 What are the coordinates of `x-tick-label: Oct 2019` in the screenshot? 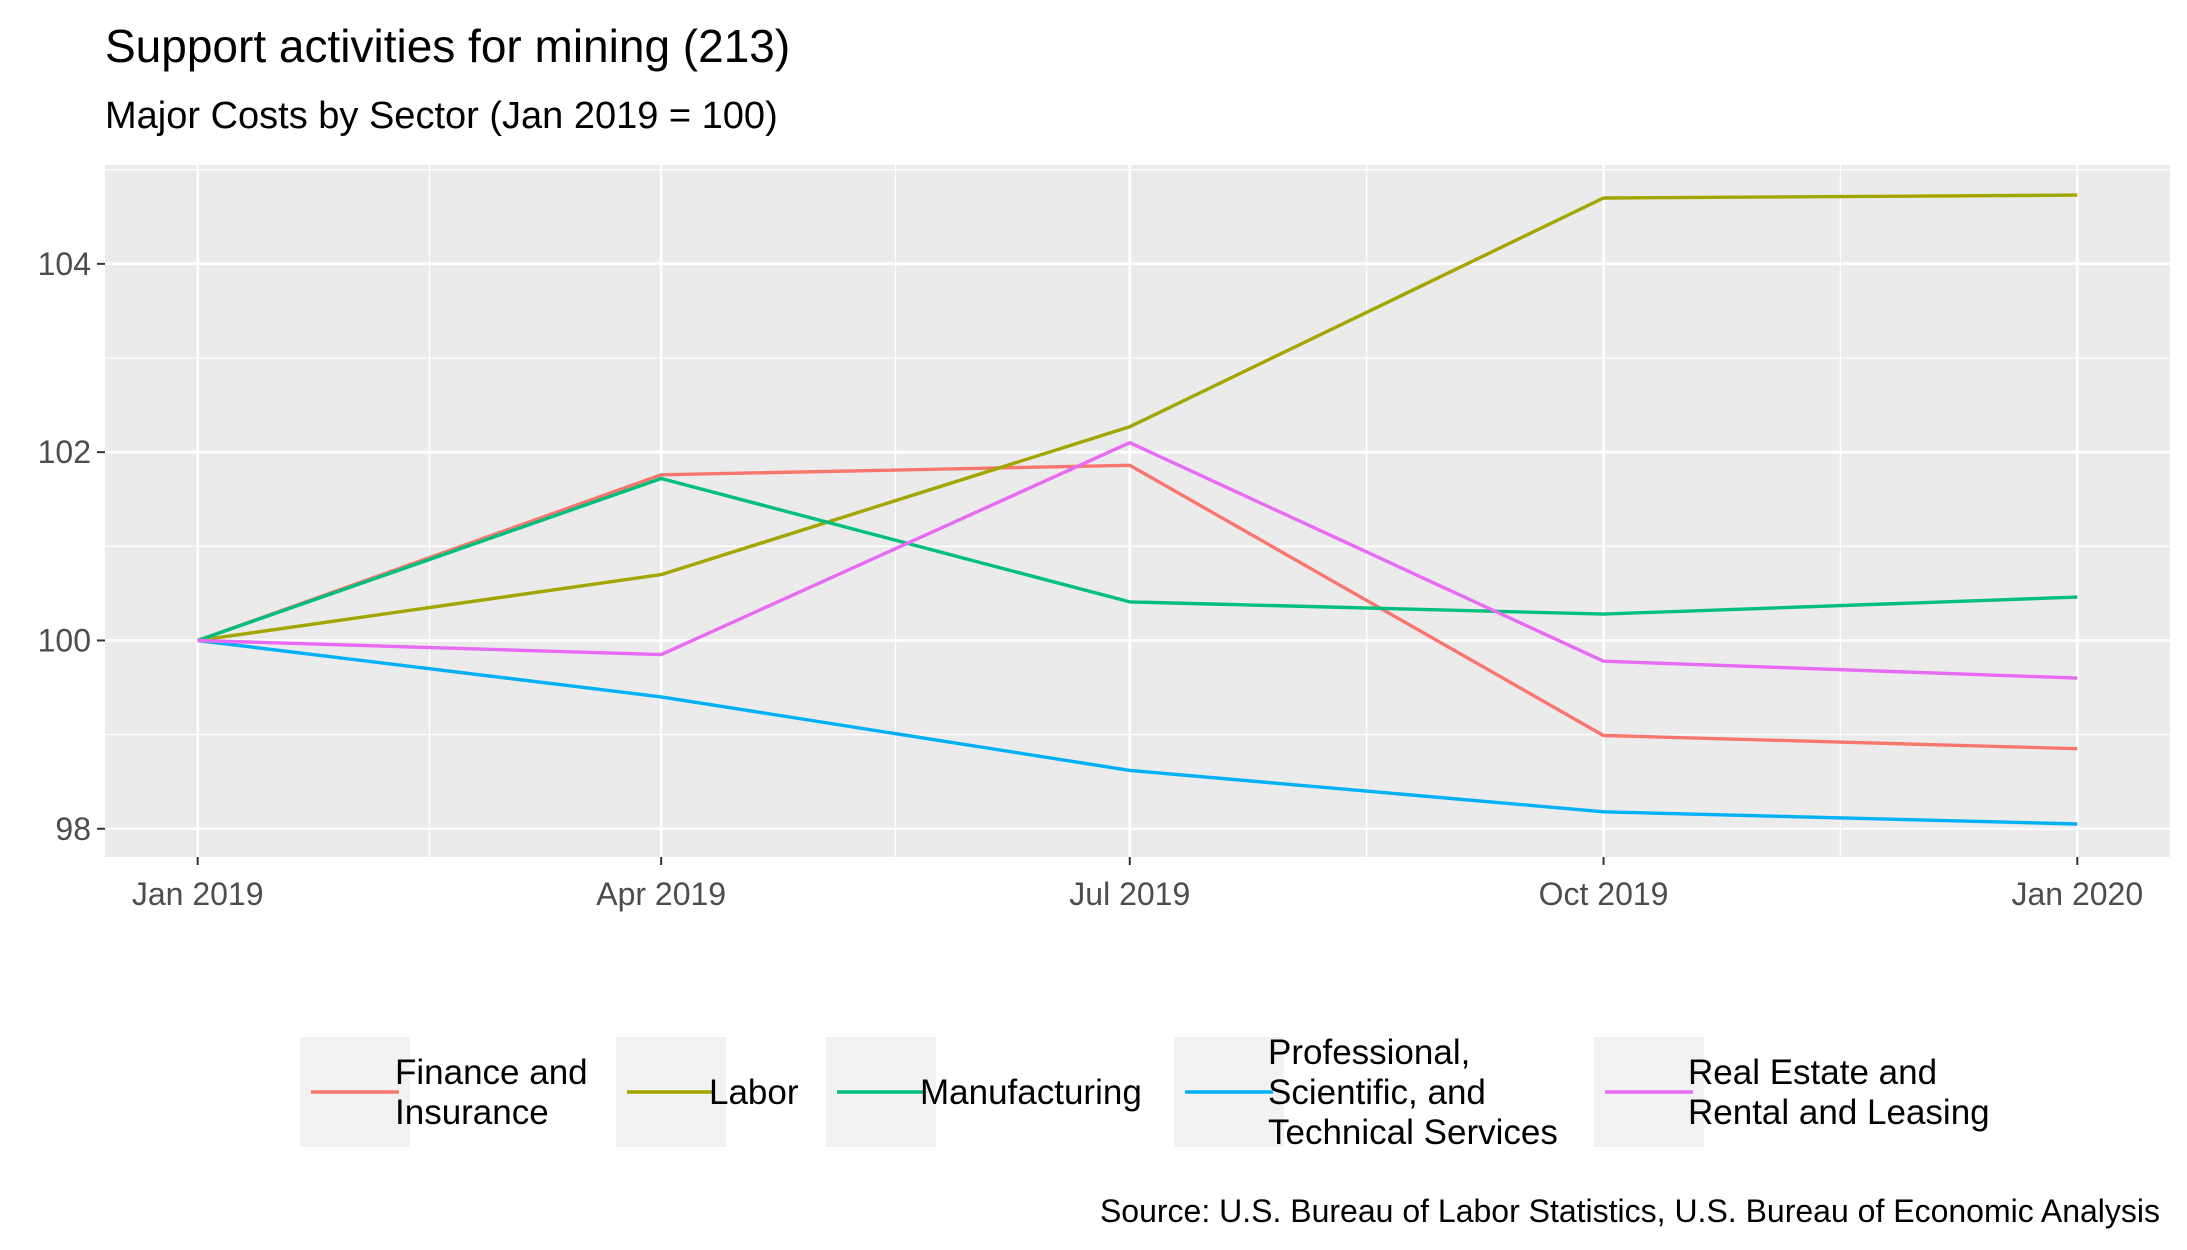 It's located at (1604, 894).